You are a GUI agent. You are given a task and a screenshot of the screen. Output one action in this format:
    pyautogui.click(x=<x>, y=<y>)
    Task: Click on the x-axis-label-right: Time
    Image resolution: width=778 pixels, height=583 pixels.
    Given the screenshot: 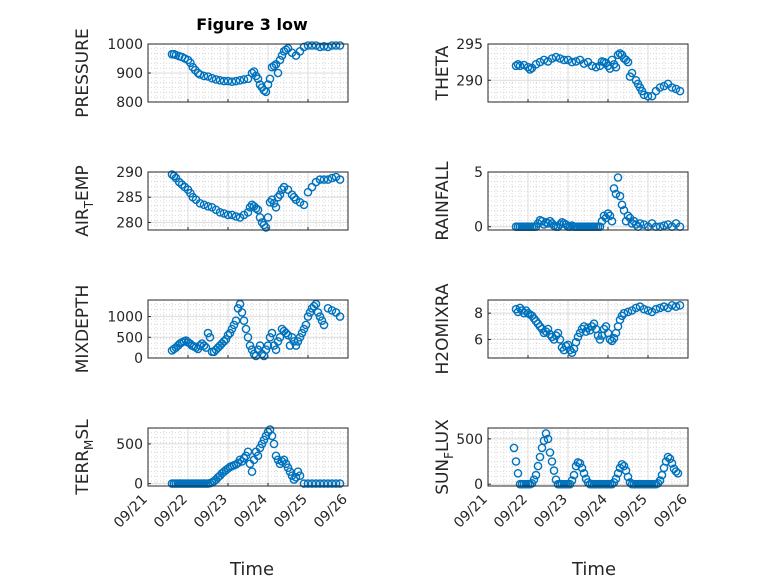 What is the action you would take?
    pyautogui.click(x=593, y=569)
    